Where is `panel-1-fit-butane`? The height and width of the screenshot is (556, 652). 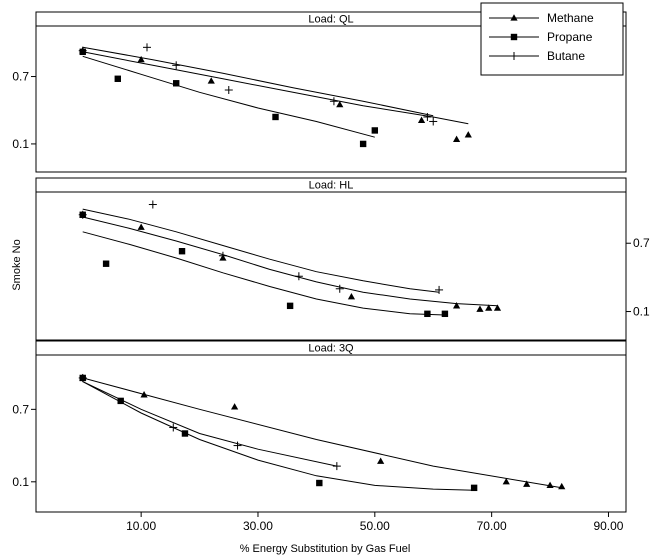
panel-1-fit-butane is located at coordinates (258, 81).